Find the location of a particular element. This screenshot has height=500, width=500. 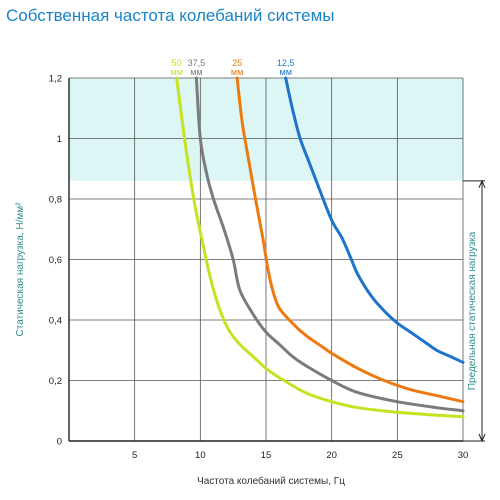

y-tick-label: 0,2 is located at coordinates (55, 381).